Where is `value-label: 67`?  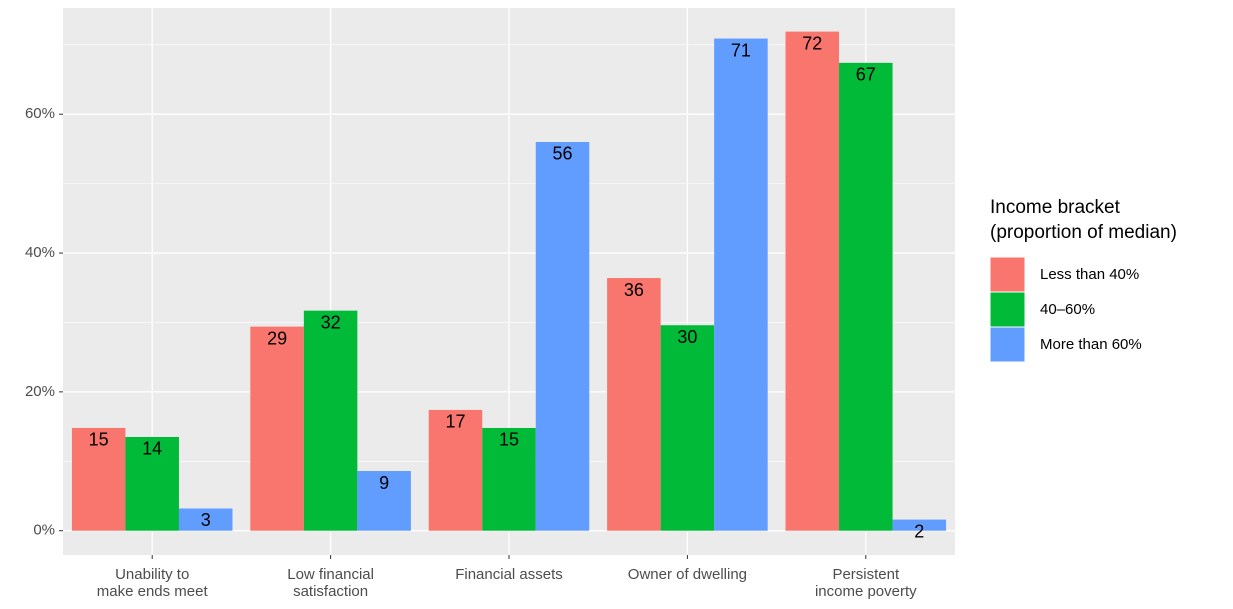
value-label: 67 is located at coordinates (866, 75).